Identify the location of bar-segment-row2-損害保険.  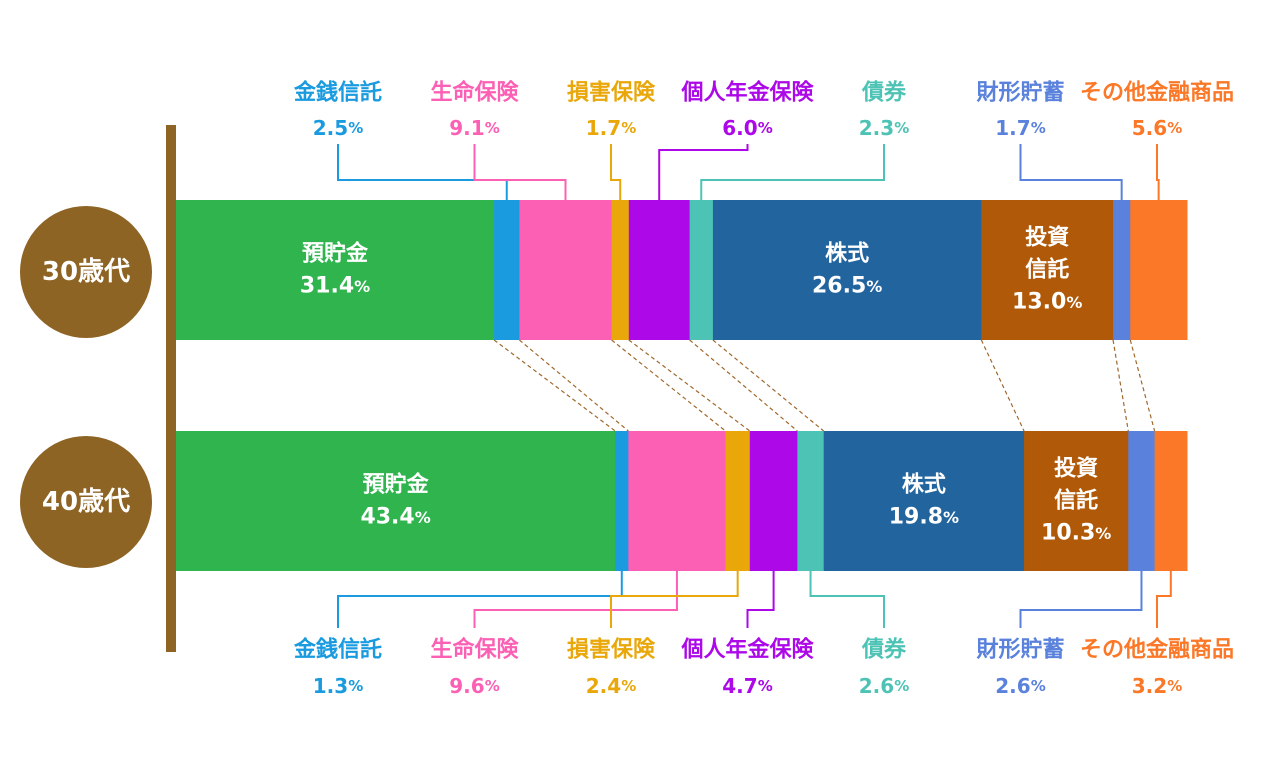
(738, 501).